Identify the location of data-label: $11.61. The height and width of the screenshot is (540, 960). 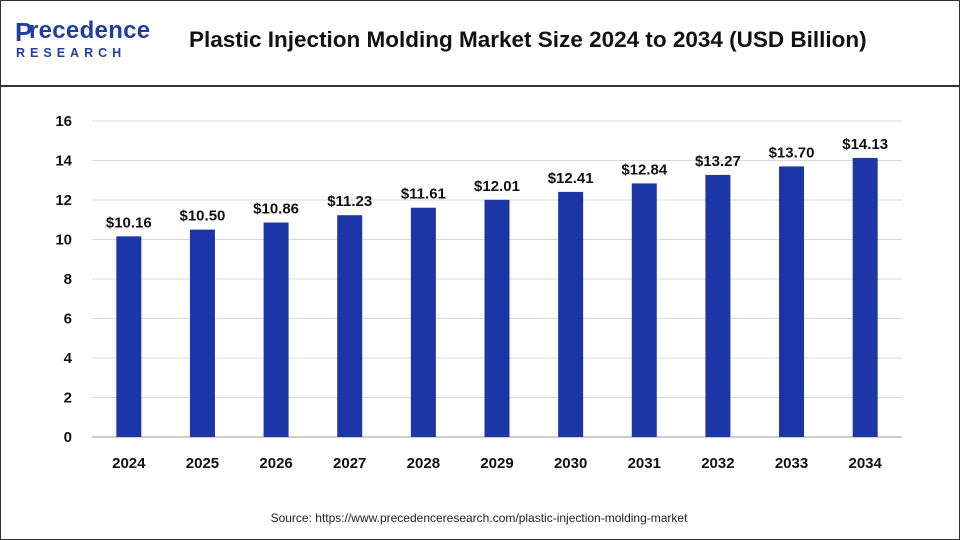
(423, 194).